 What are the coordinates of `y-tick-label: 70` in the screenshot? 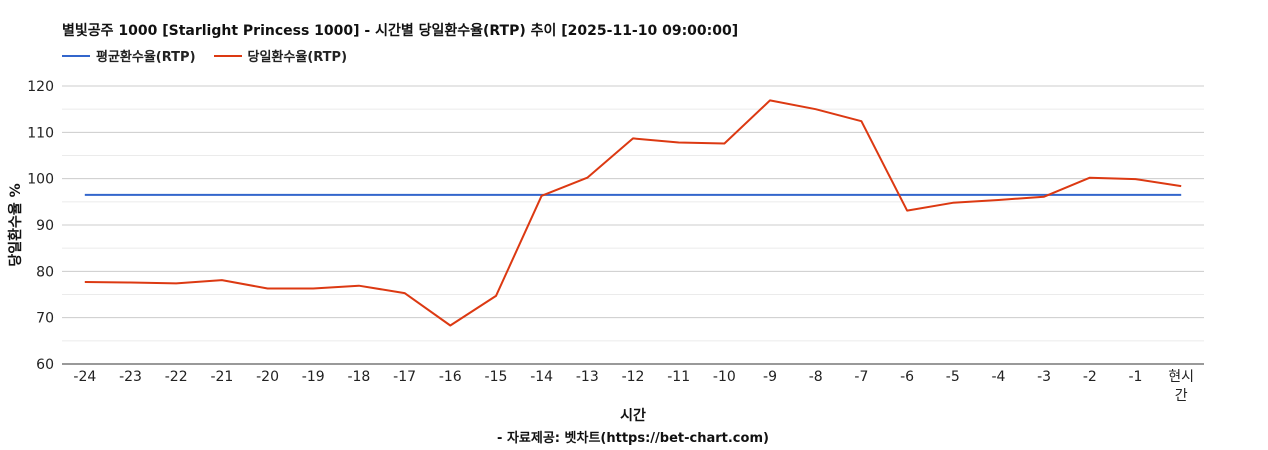 It's located at (45, 319).